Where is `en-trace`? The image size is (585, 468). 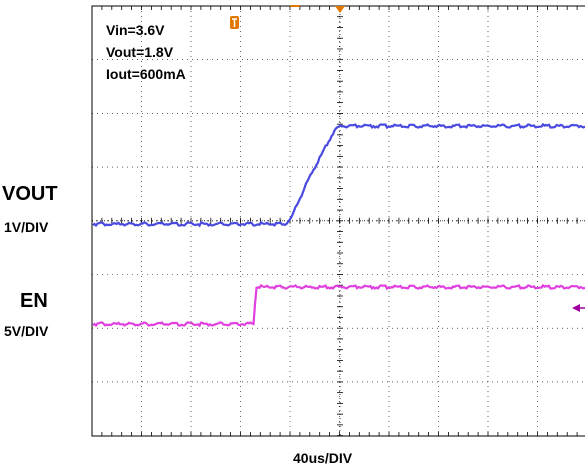
en-trace is located at coordinates (338, 305).